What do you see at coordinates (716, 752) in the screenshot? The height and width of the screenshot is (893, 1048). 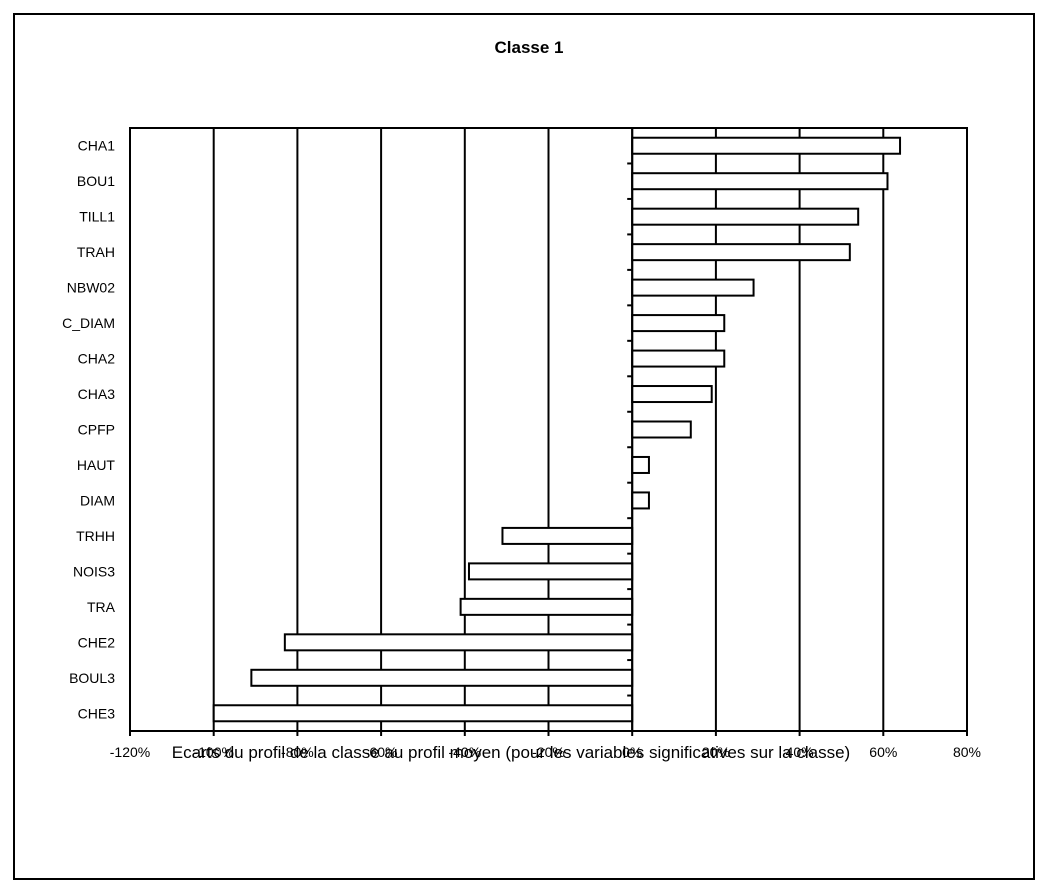 I see `tick-label: 20%` at bounding box center [716, 752].